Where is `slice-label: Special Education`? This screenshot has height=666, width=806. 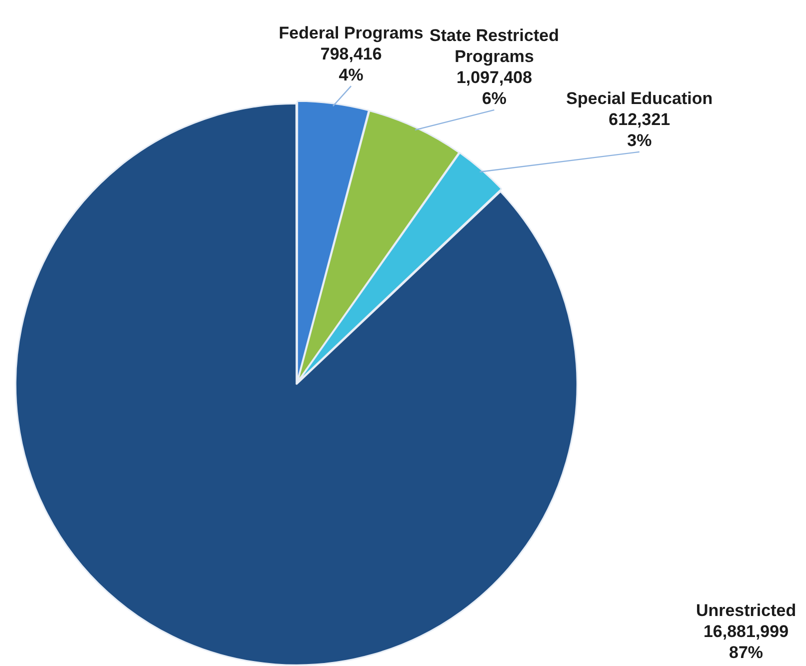
slice-label: Special Education is located at coordinates (639, 98).